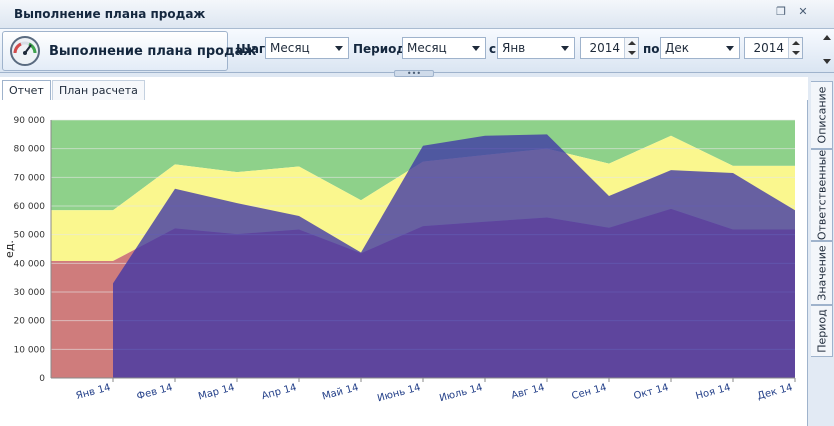  Describe the element at coordinates (781, 11) in the screenshot. I see `restore-button: ❐` at that location.